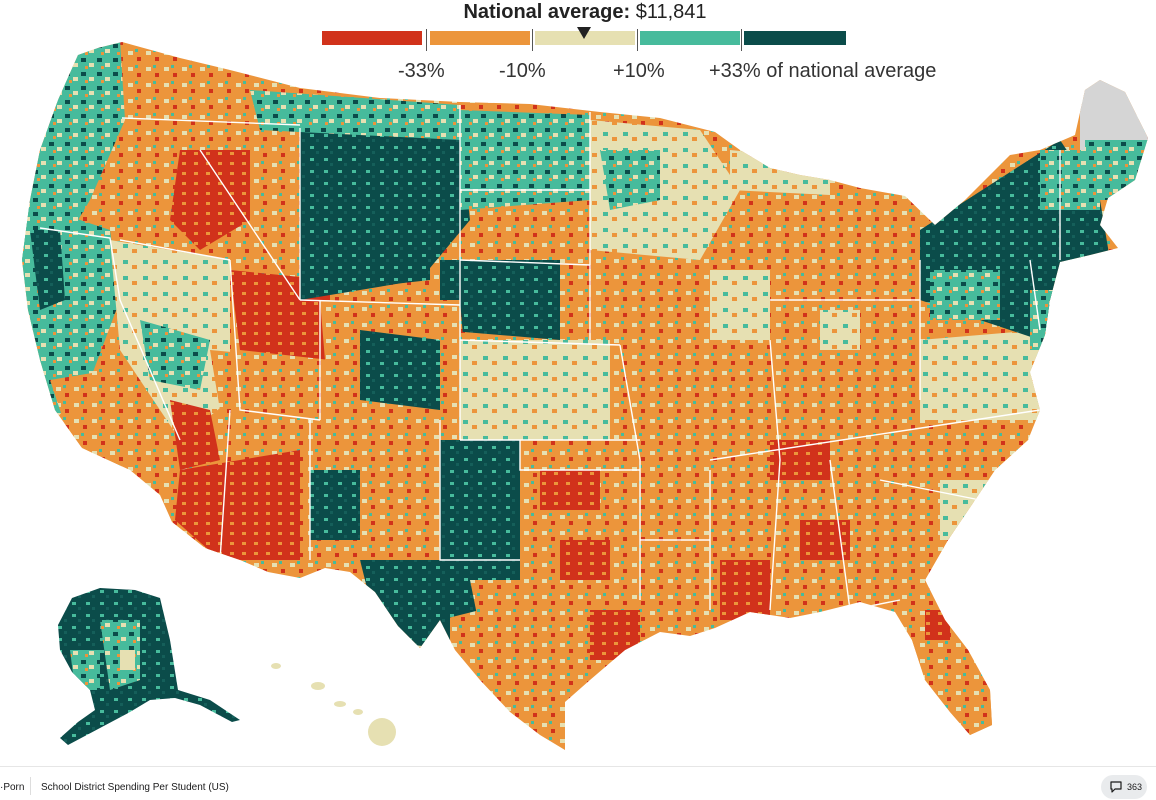 This screenshot has width=1156, height=800. Describe the element at coordinates (584, 33) in the screenshot. I see `national-average-pointer` at that location.